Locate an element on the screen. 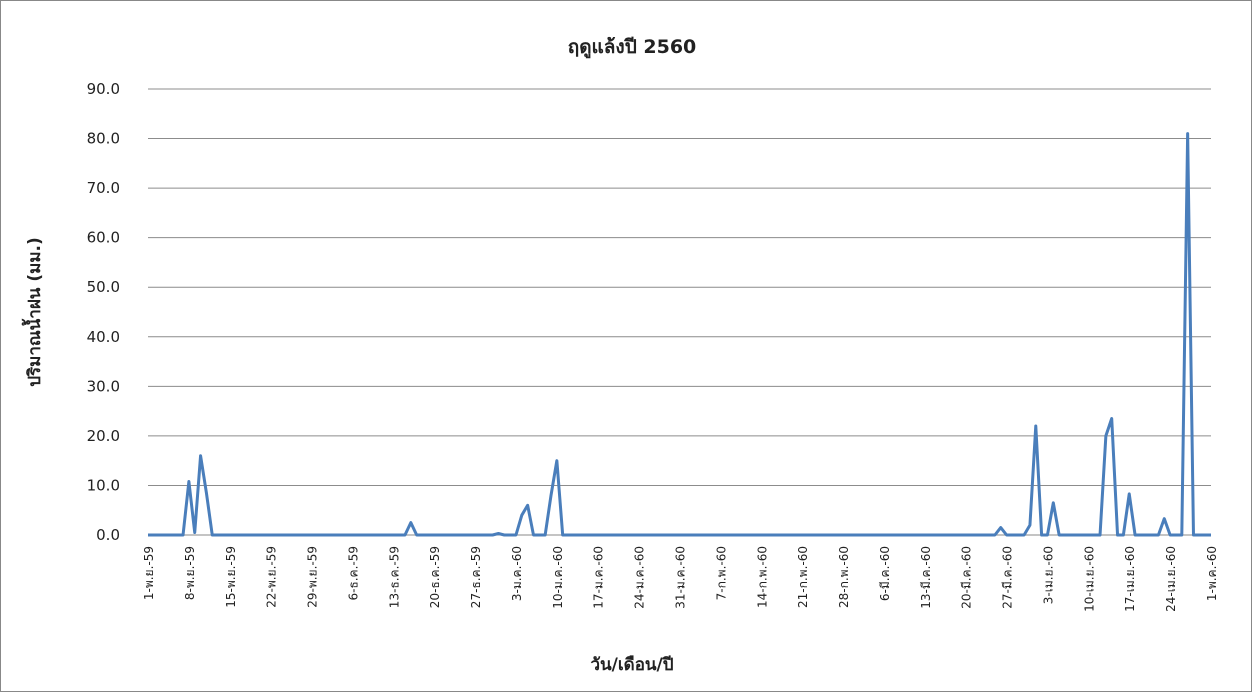 Image resolution: width=1252 pixels, height=692 pixels. x-tick-label: 1-พ.ย.-59 is located at coordinates (149, 573).